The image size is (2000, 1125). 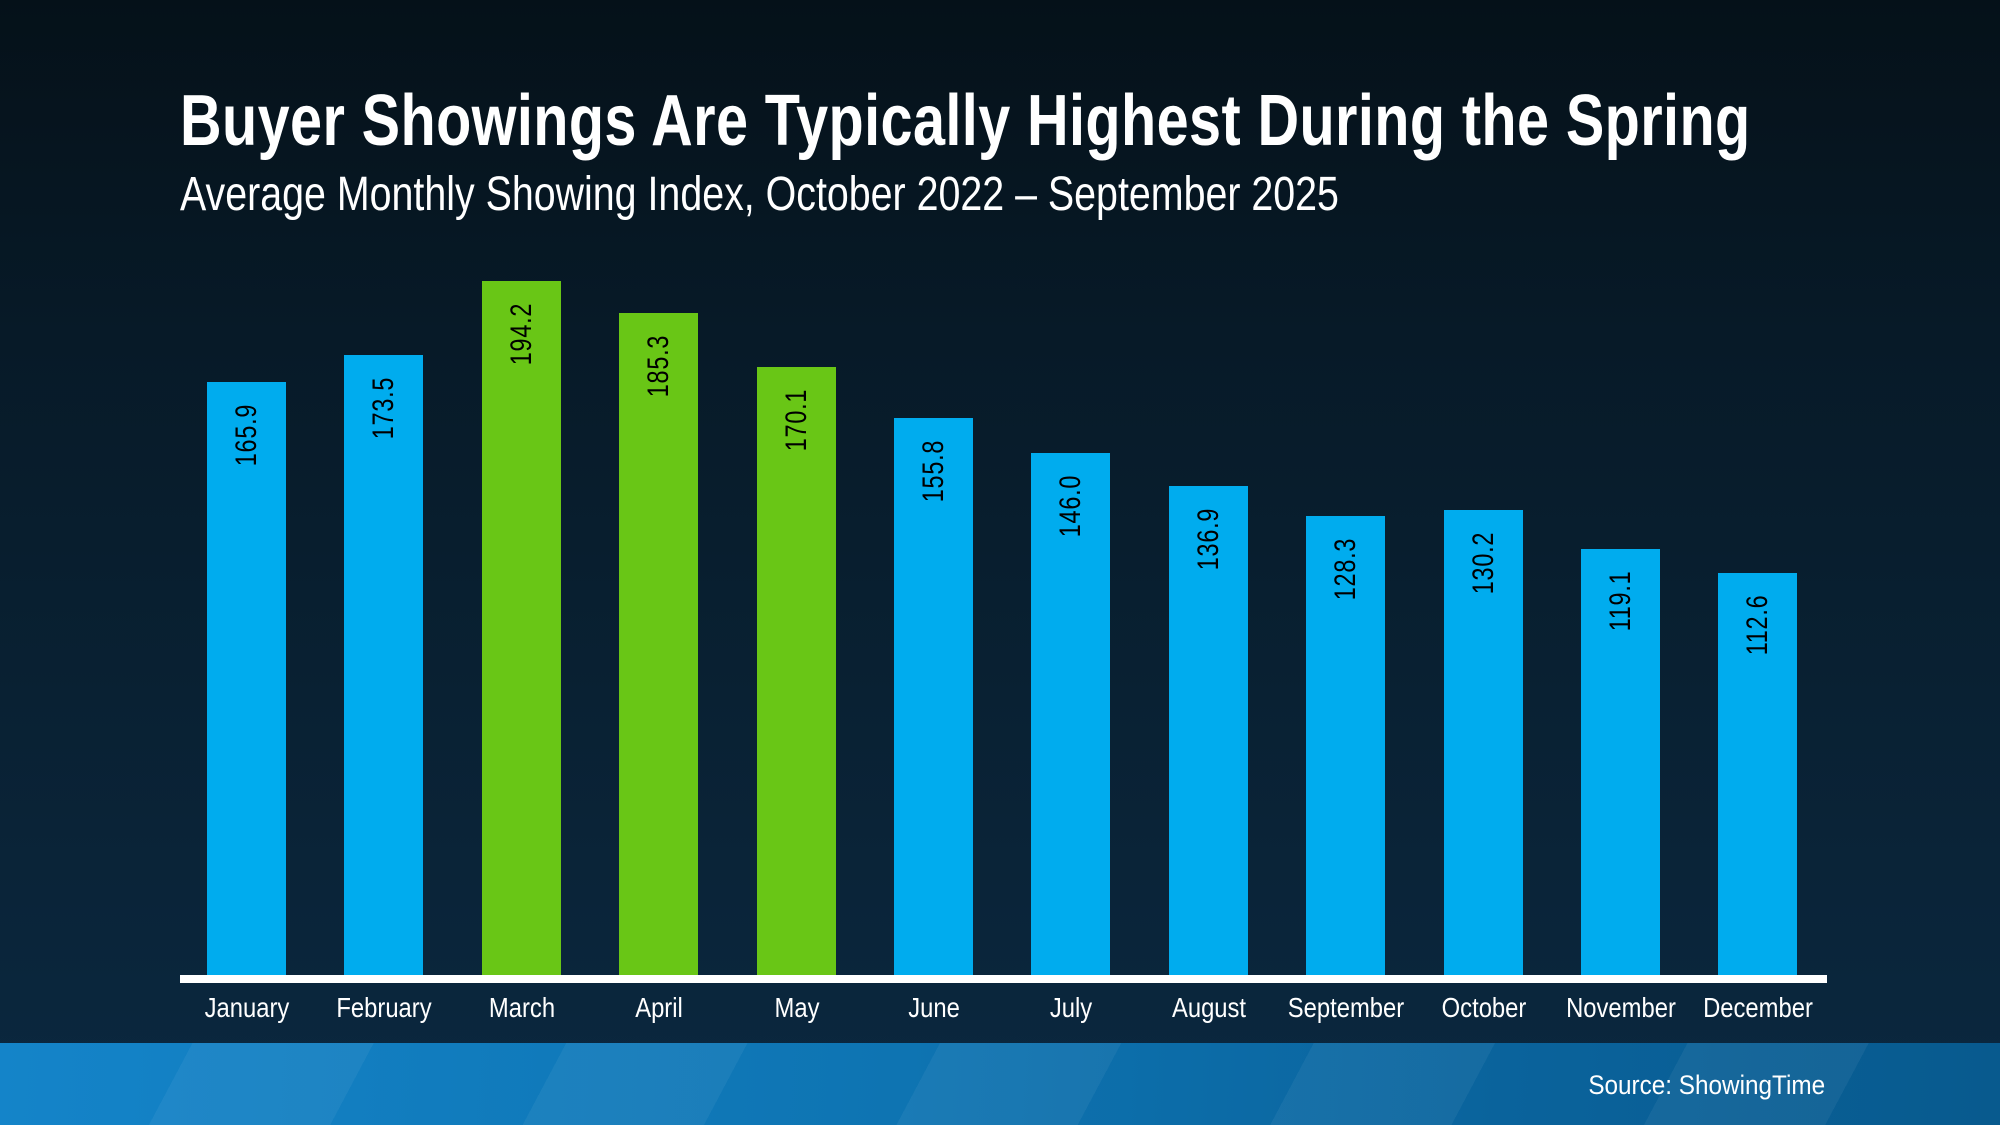 I want to click on bar-value-label: 146.0, so click(x=1070, y=506).